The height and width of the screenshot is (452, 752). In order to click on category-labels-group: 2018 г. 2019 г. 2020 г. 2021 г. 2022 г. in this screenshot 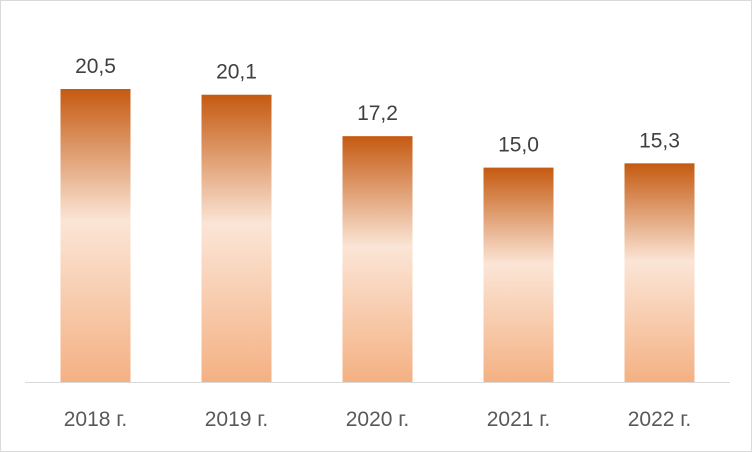, I will do `click(377, 419)`.